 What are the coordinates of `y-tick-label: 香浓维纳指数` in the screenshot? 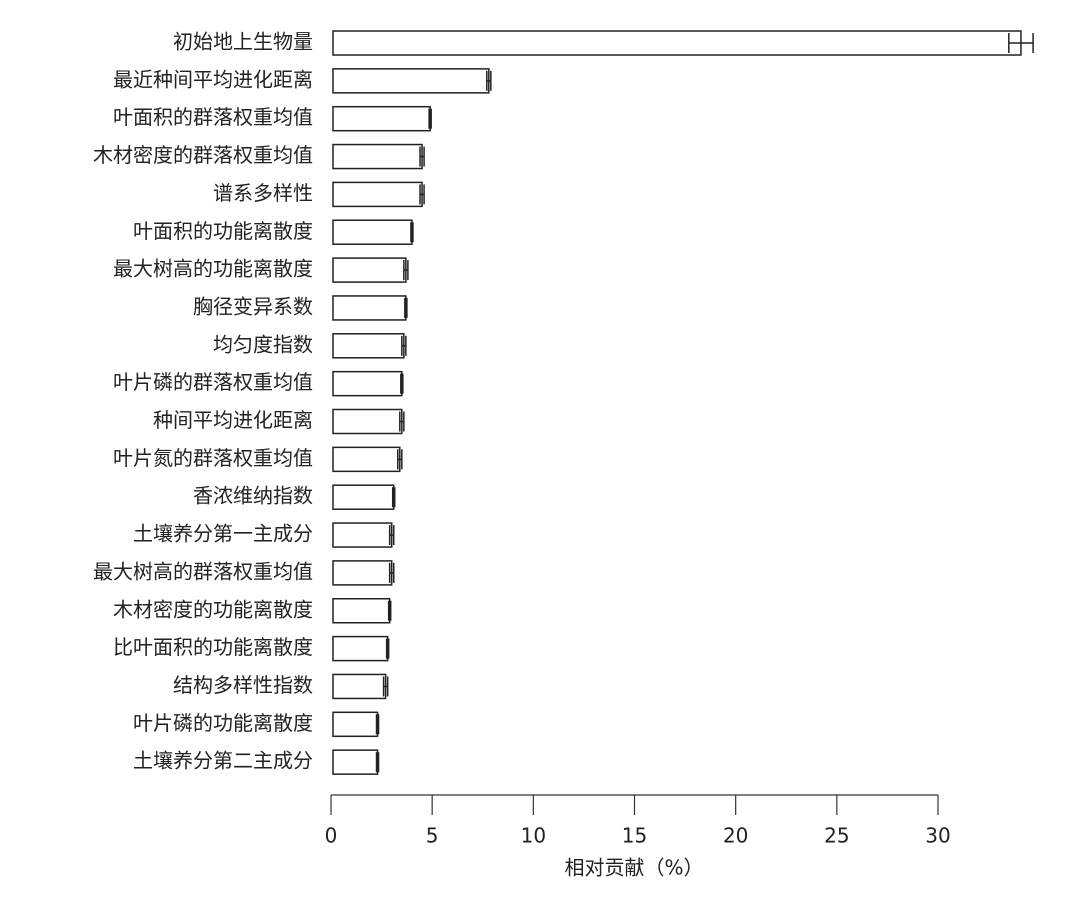 It's located at (253, 496).